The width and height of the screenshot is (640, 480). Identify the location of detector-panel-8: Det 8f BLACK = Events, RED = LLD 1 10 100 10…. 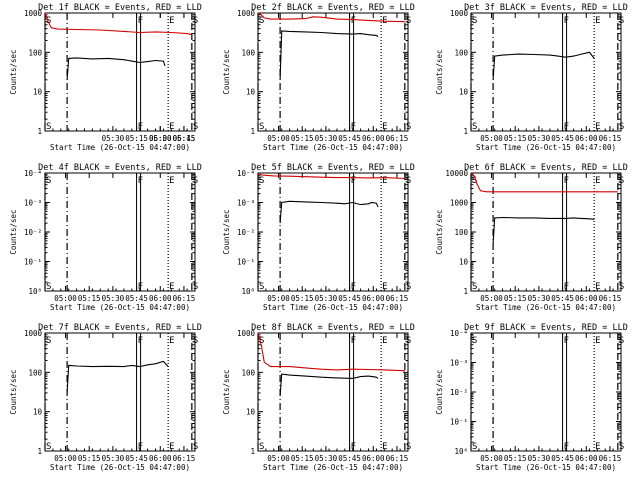
(318, 397).